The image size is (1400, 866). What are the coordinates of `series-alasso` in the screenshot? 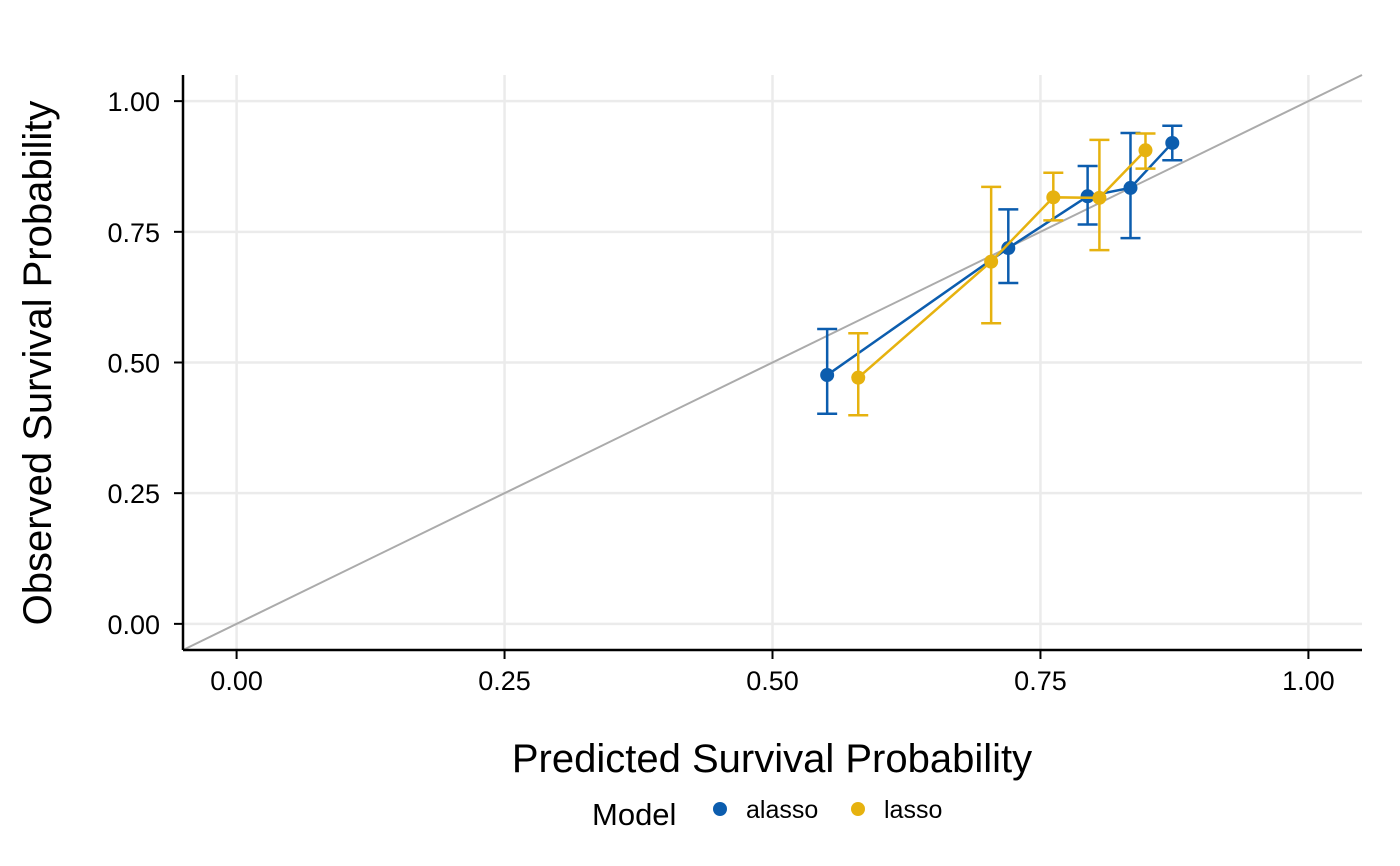 It's located at (1000, 269).